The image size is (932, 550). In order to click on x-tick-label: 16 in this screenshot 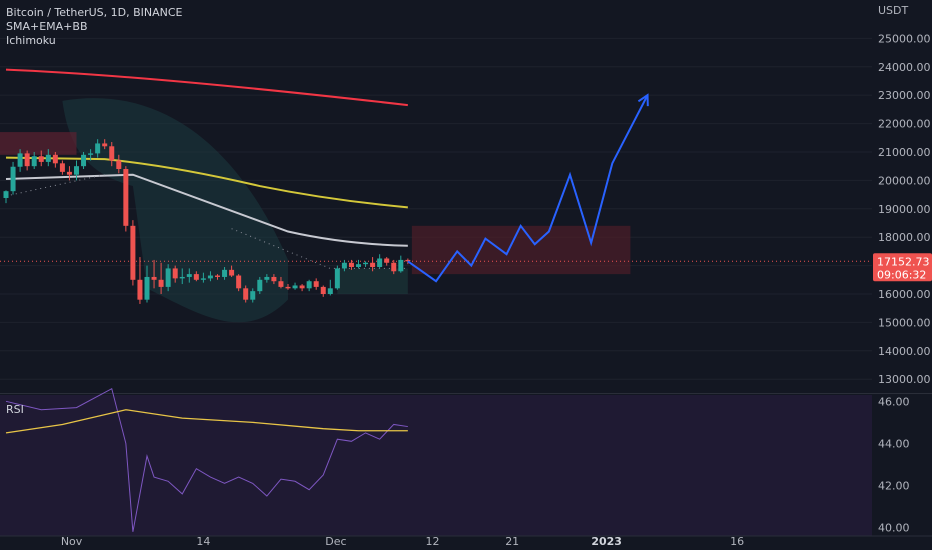, I will do `click(737, 541)`.